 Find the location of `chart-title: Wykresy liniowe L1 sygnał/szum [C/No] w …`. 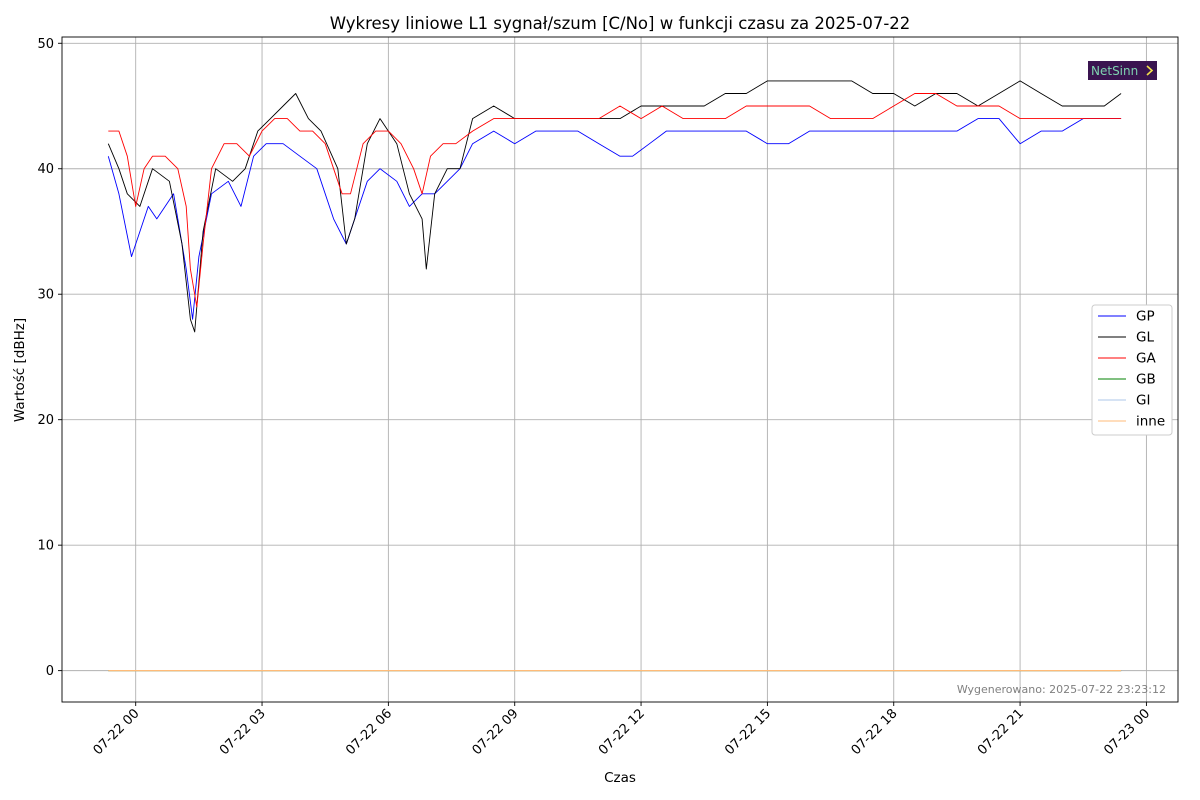

chart-title: Wykresy liniowe L1 sygnał/szum [C/No] w … is located at coordinates (620, 23).